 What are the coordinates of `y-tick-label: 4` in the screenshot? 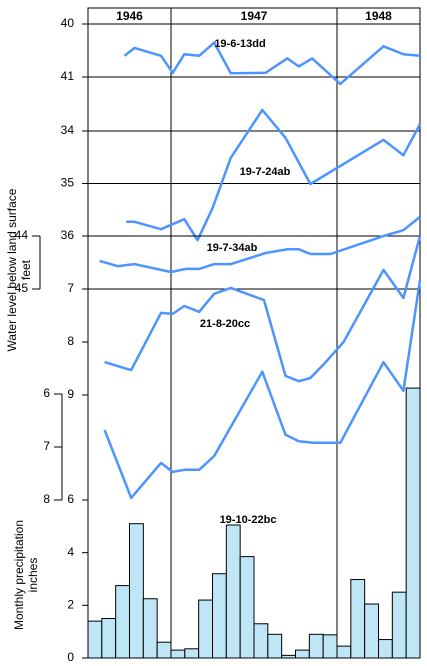 It's located at (70, 552).